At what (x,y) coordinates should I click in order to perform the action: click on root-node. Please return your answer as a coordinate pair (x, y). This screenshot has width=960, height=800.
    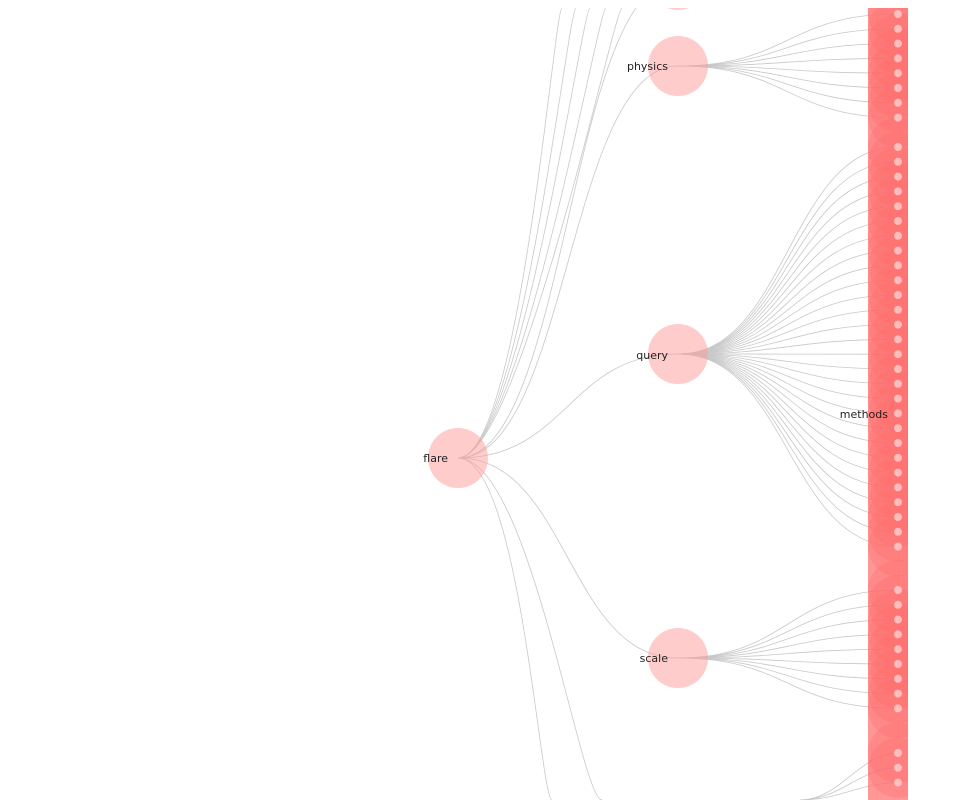
    Looking at the image, I should click on (458, 458).